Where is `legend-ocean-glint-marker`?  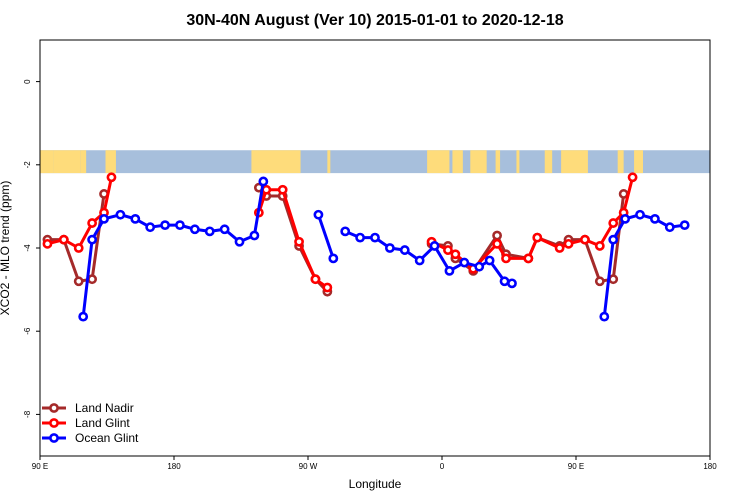
legend-ocean-glint-marker is located at coordinates (54, 438).